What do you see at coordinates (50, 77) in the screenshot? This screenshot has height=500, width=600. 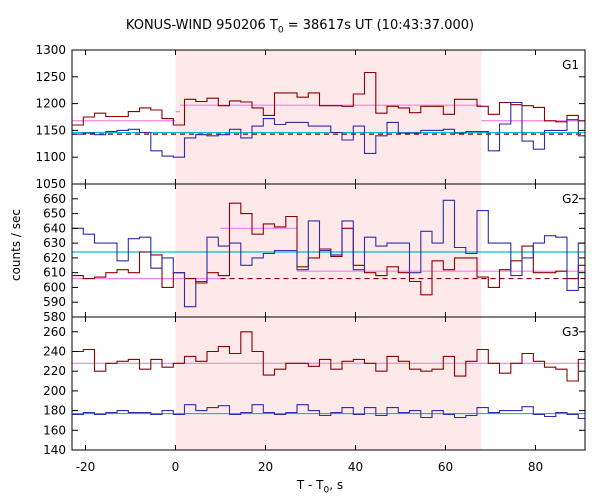 I see `y-tick-label-g1-4: 1250` at bounding box center [50, 77].